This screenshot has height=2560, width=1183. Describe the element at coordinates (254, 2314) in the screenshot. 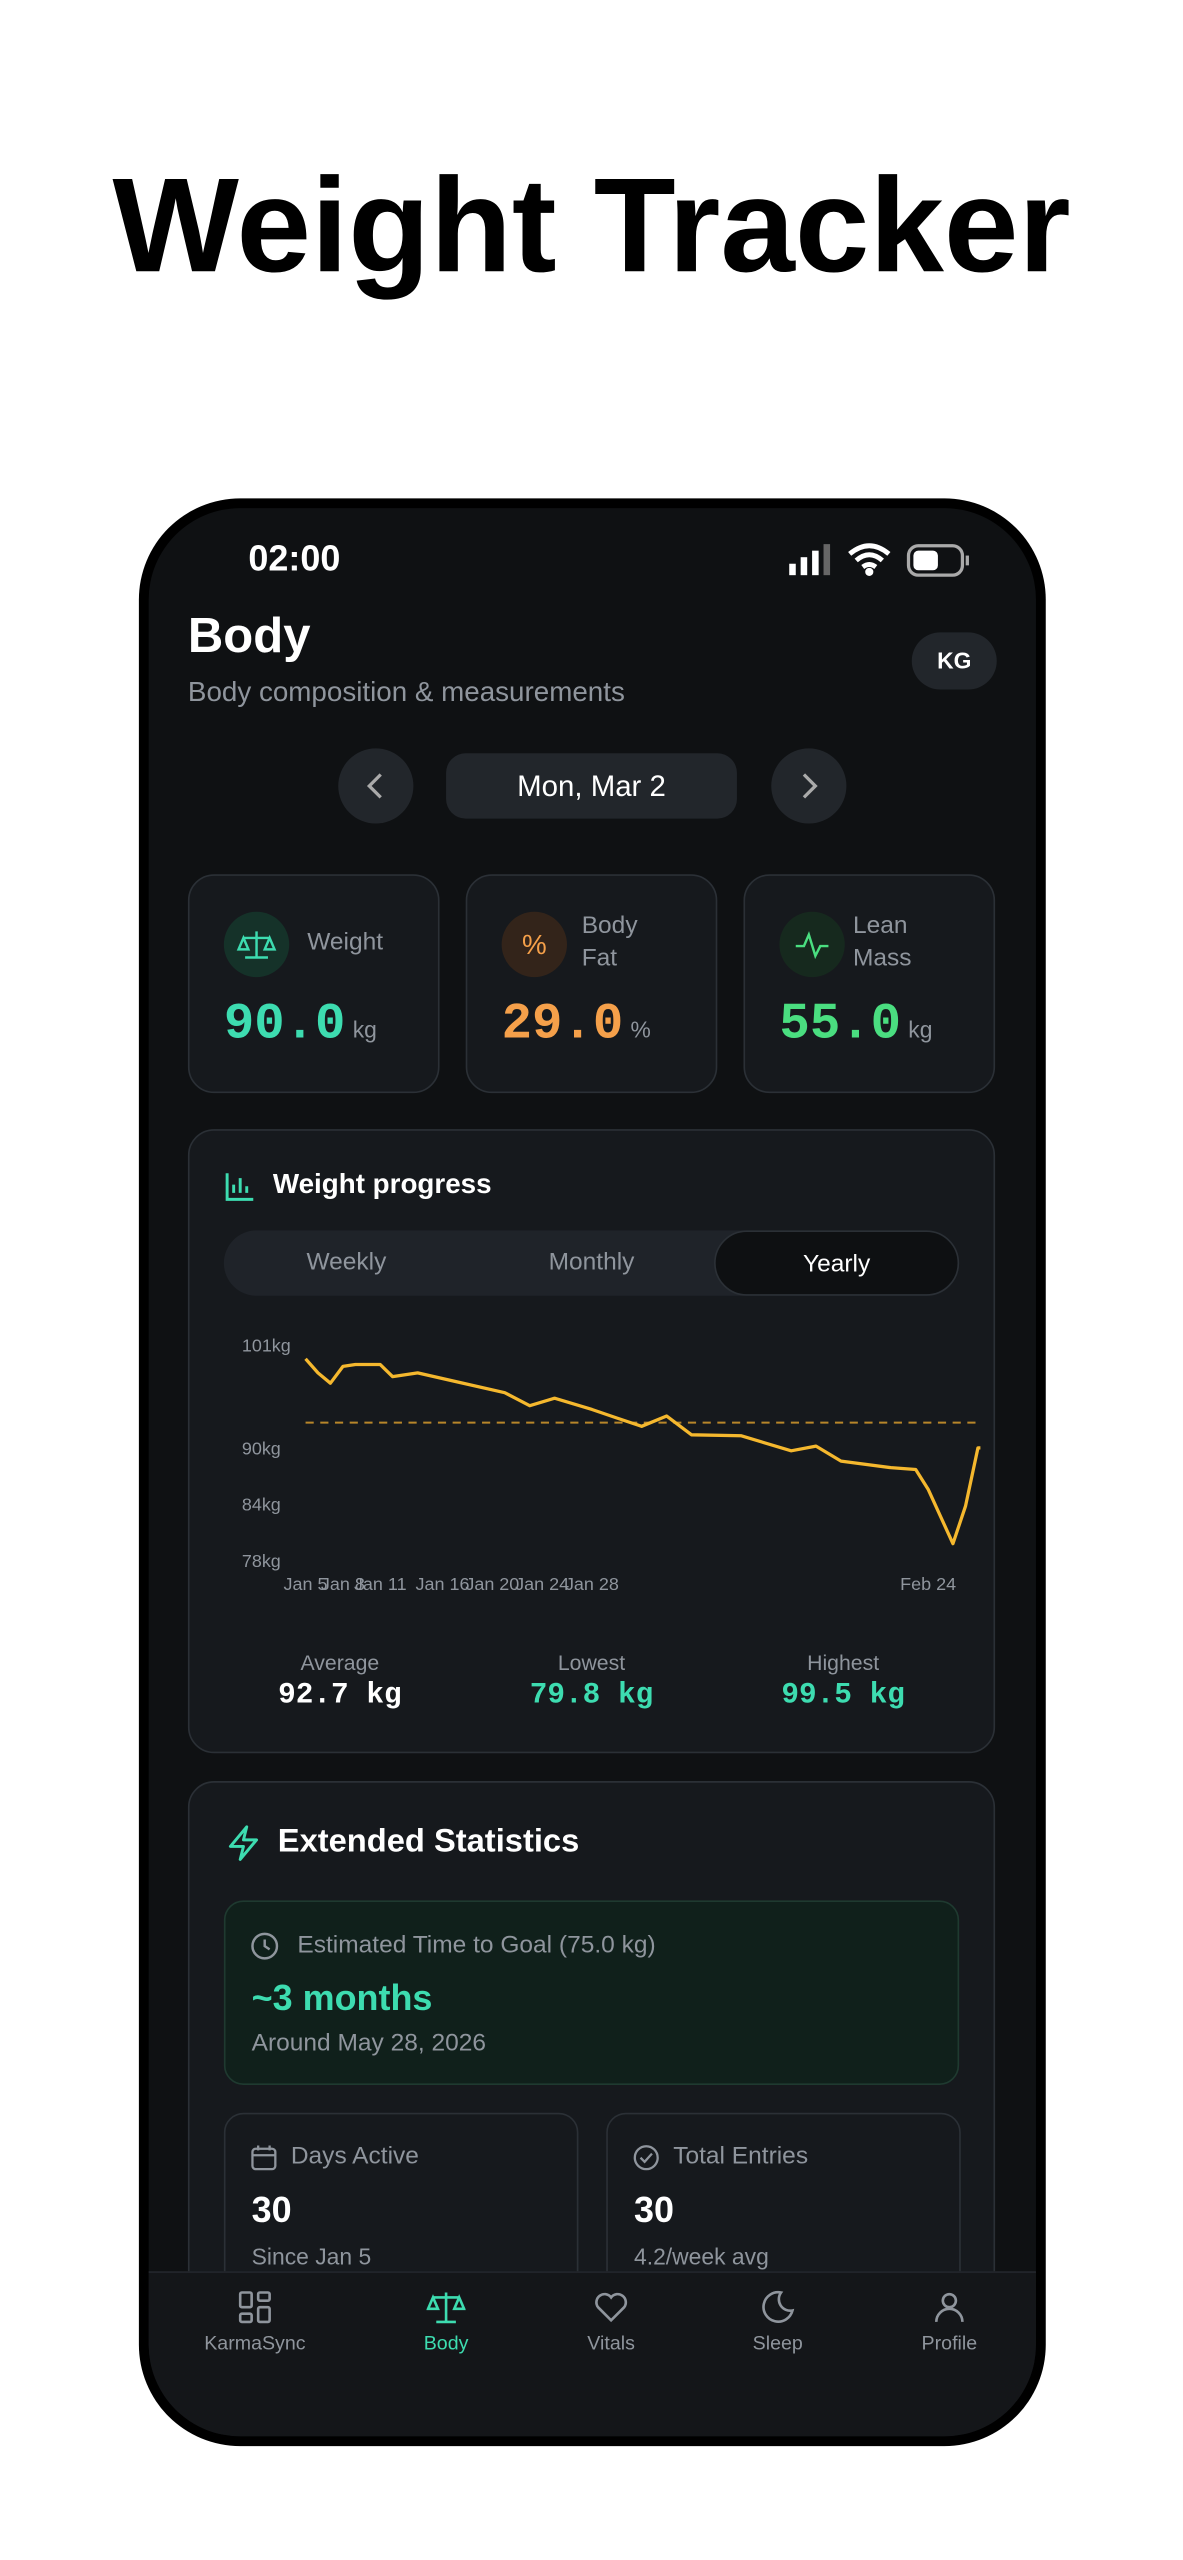

I see `nav-item: KarmaSync` at that location.